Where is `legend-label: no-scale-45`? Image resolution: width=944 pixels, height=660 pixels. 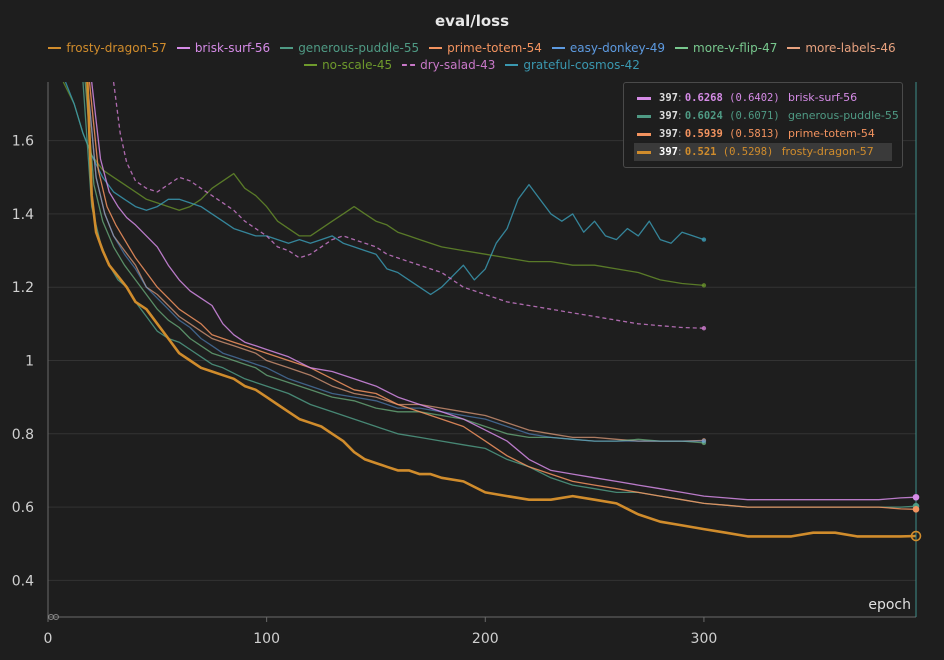 legend-label: no-scale-45 is located at coordinates (357, 65).